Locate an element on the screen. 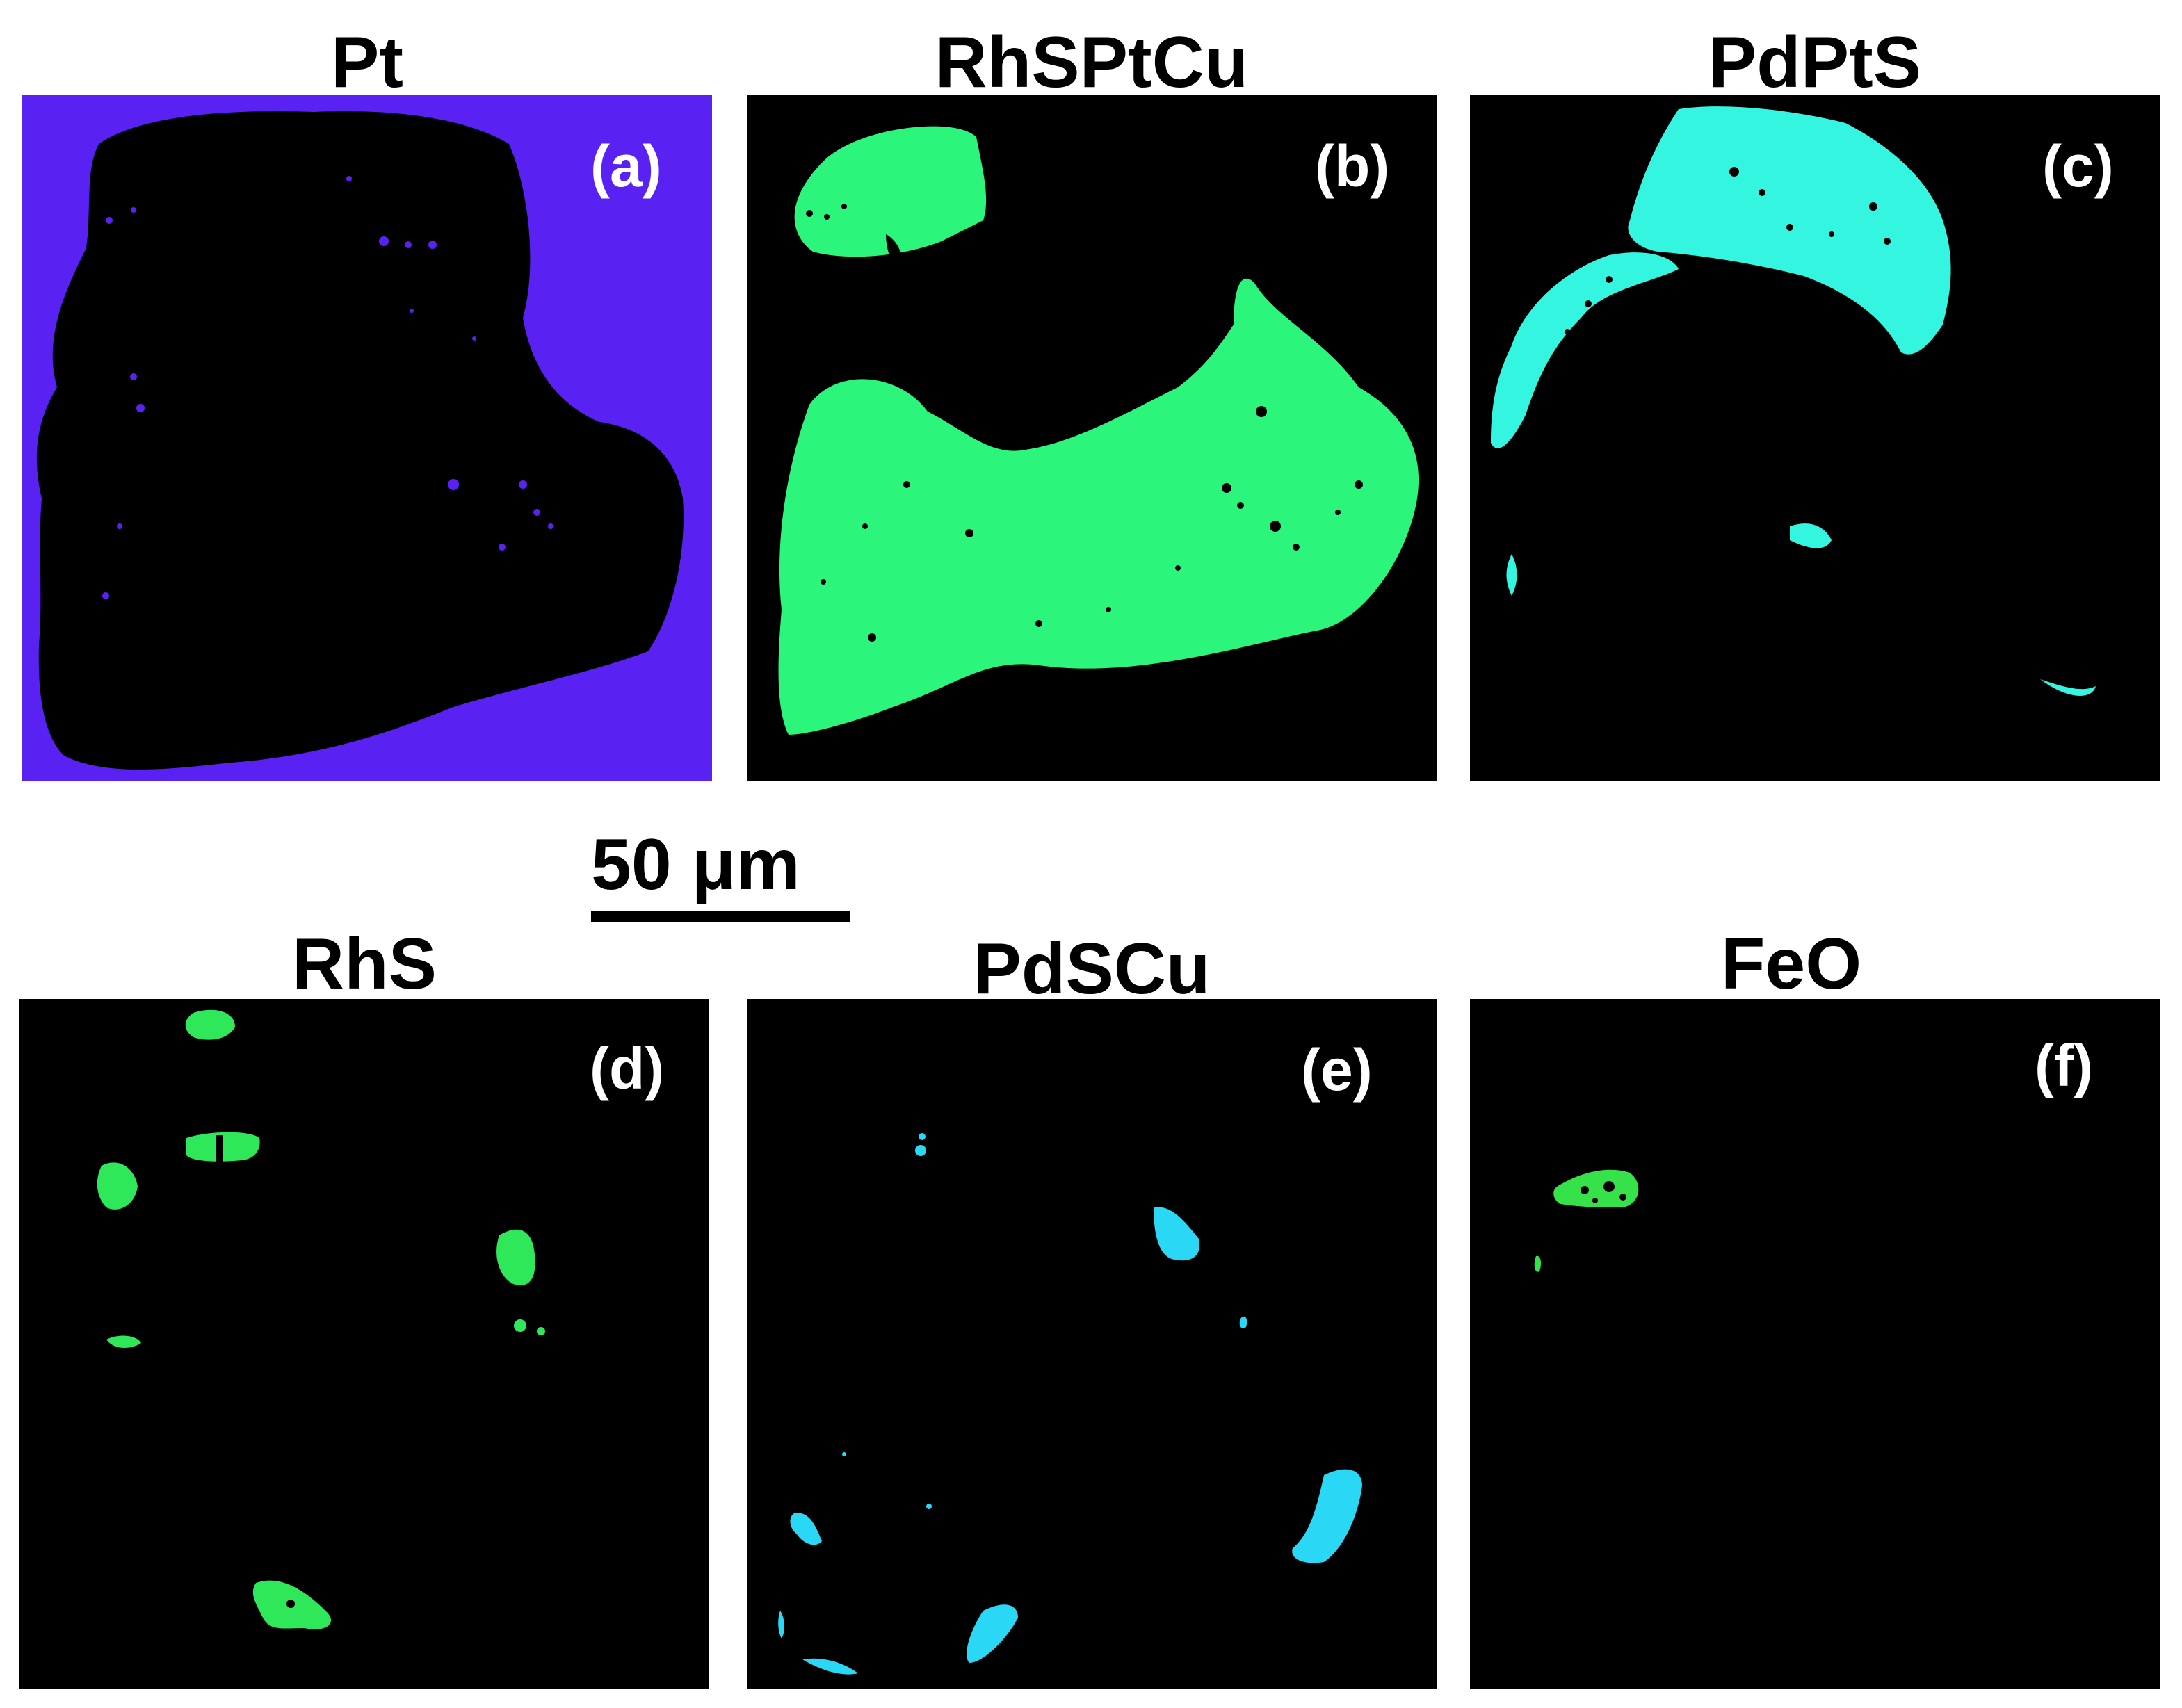 The image size is (2182, 1708). panel-e-label: (e) is located at coordinates (1337, 1070).